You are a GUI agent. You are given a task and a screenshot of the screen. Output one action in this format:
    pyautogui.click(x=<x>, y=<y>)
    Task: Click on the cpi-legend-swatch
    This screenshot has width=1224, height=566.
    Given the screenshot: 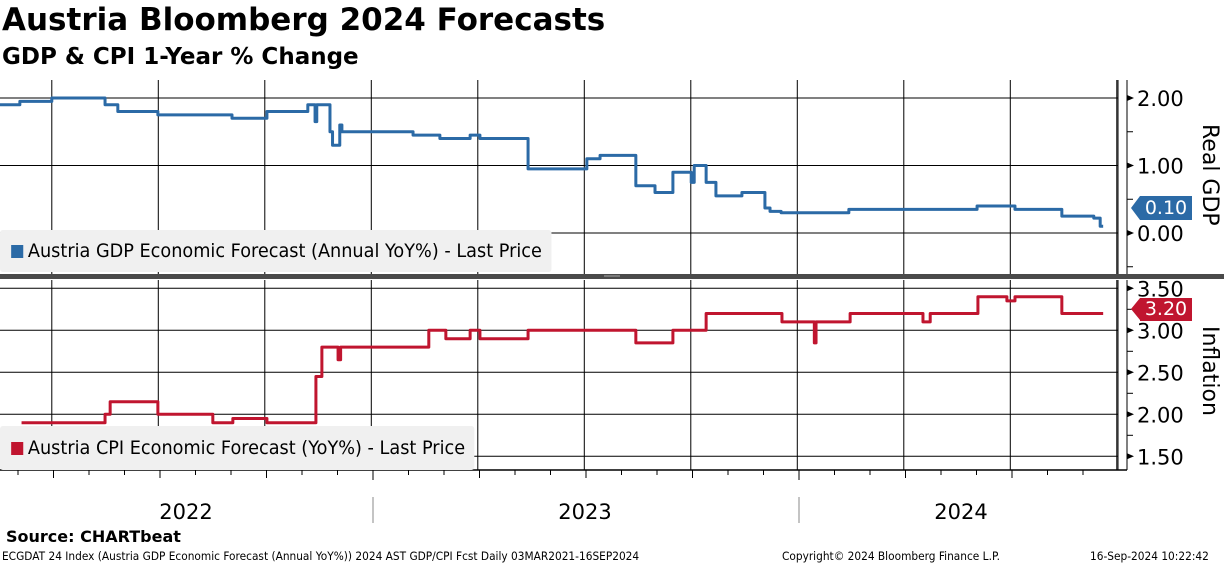 What is the action you would take?
    pyautogui.click(x=17, y=448)
    